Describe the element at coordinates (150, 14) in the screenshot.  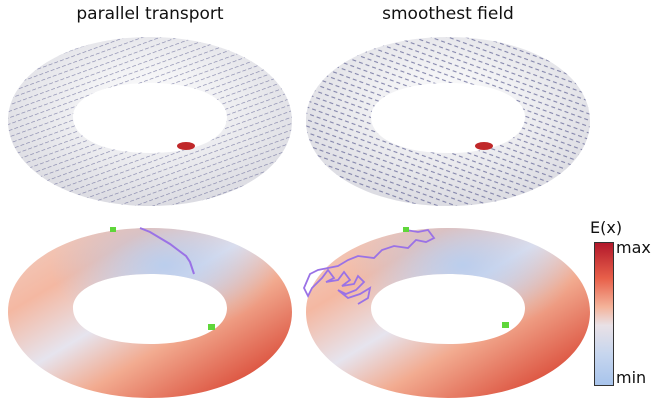
I see `title-parallel-transport: parallel transport` at that location.